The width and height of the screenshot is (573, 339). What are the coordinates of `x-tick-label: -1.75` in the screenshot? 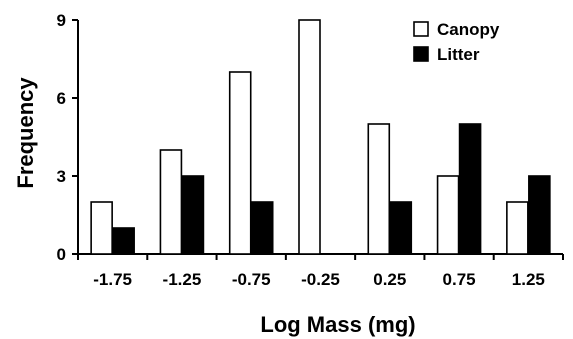 It's located at (112, 279).